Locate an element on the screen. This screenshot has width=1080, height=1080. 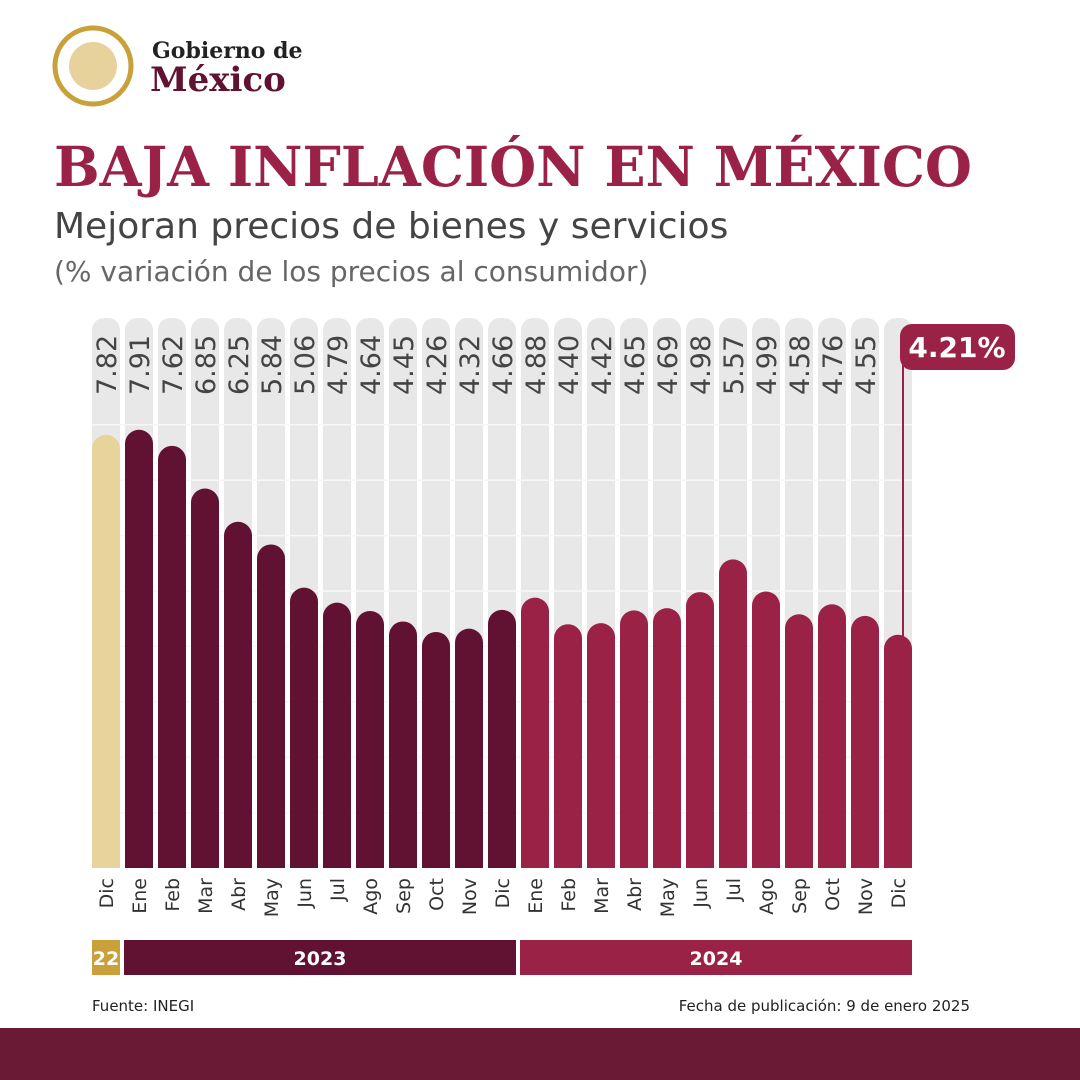
value-label: 4.65 is located at coordinates (635, 365).